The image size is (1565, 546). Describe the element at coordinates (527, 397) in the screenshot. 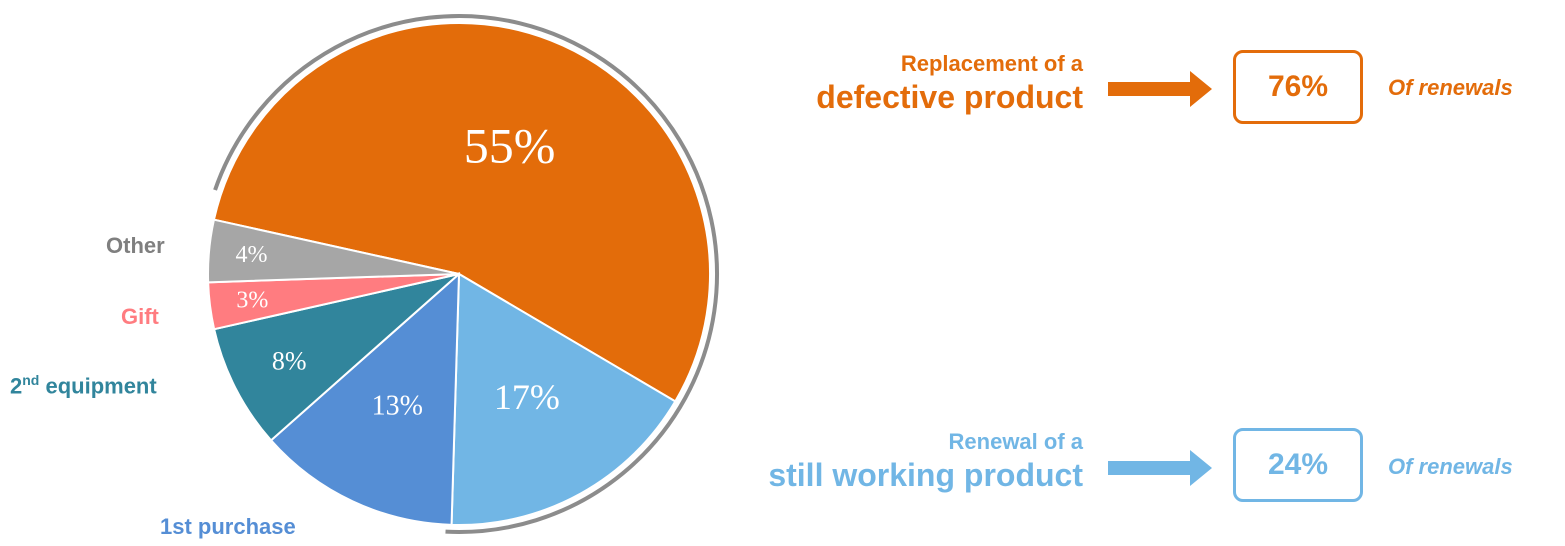

I see `pie-slice-label-1: 17%` at that location.